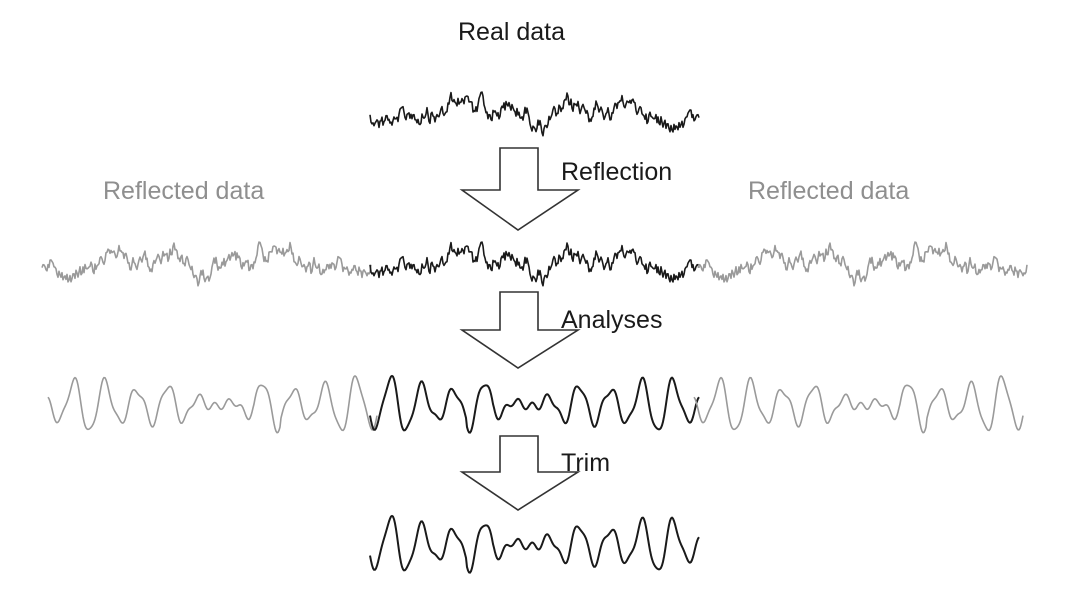 The height and width of the screenshot is (613, 1073). I want to click on trim-label: Trim, so click(586, 463).